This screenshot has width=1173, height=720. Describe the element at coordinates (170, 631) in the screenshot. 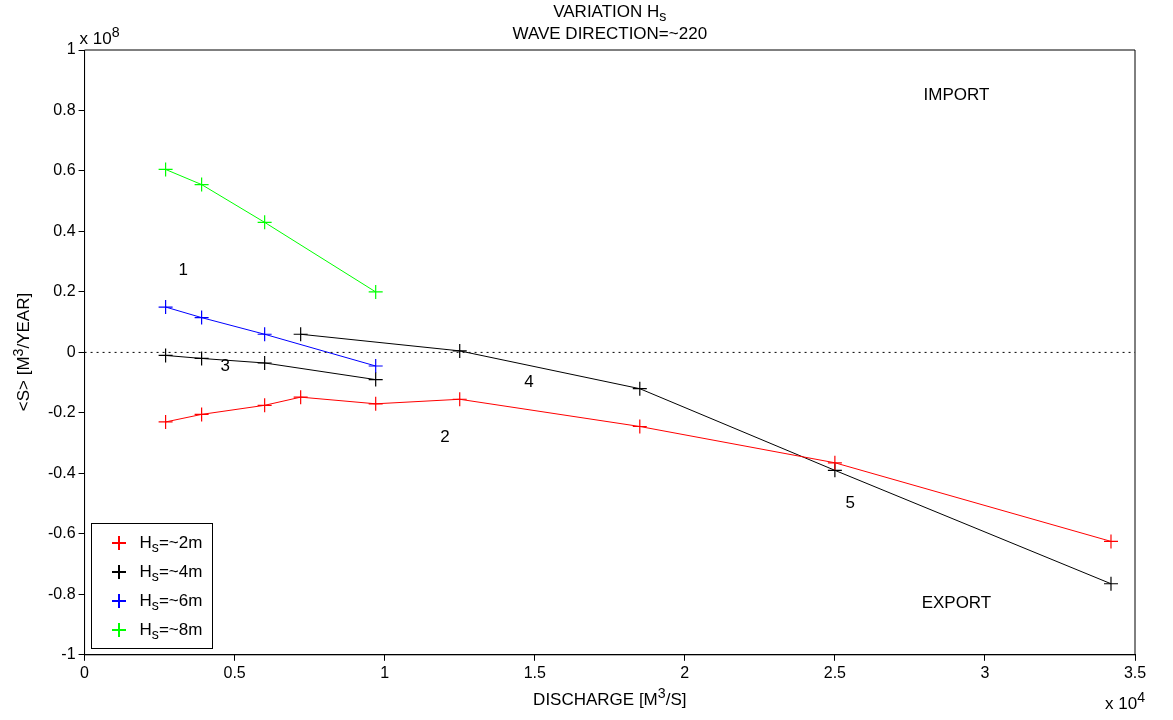

I see `legend-label: H$_{s}$=~8m` at that location.